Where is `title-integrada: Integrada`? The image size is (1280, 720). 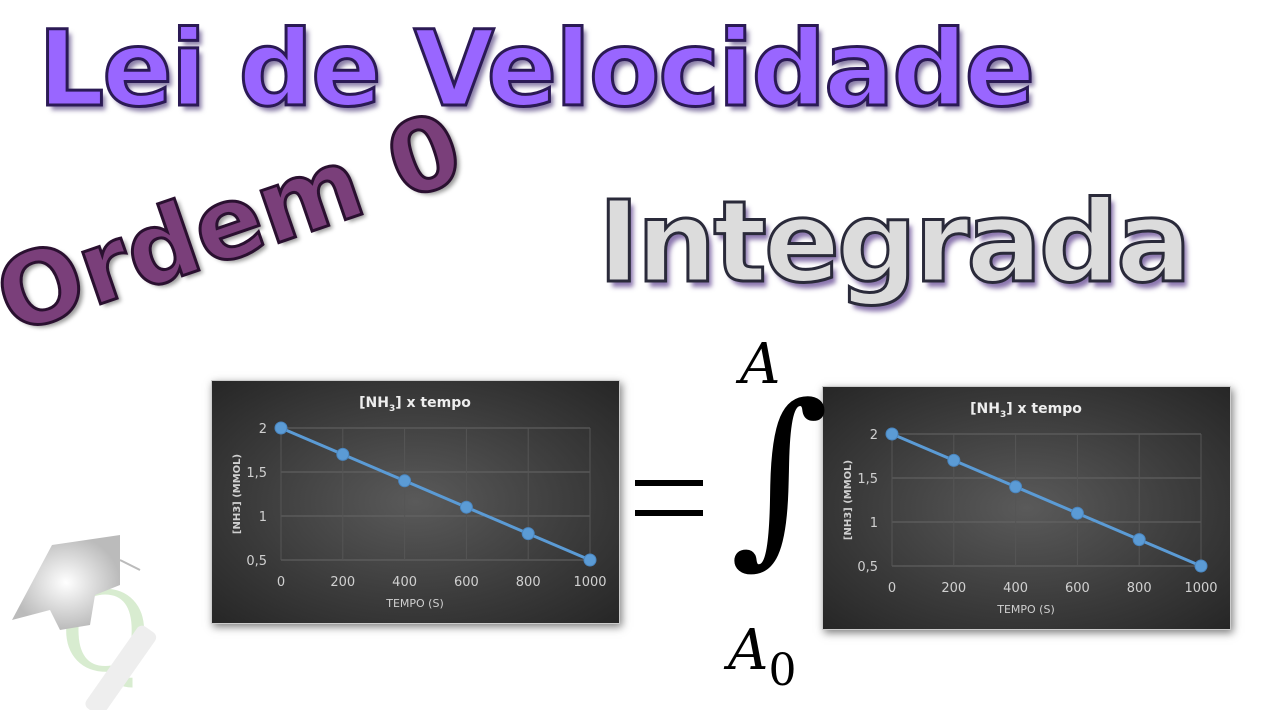 title-integrada: Integrada is located at coordinates (895, 243).